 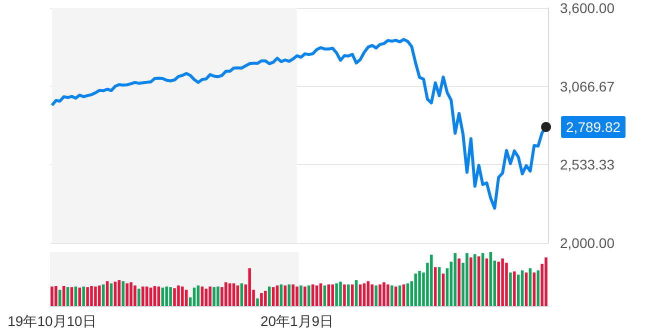 I want to click on x-tick-label: 19年10月10日, so click(x=52, y=321).